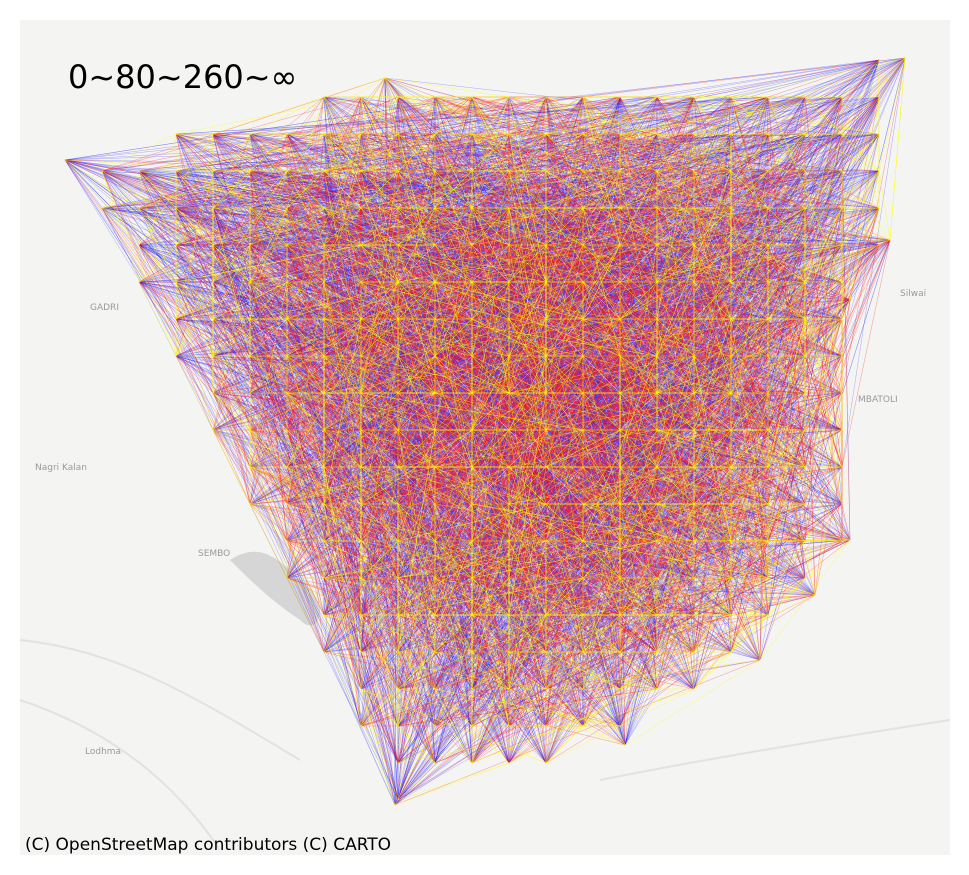 The width and height of the screenshot is (969, 875). Describe the element at coordinates (878, 400) in the screenshot. I see `place-label: MBATOLI` at that location.